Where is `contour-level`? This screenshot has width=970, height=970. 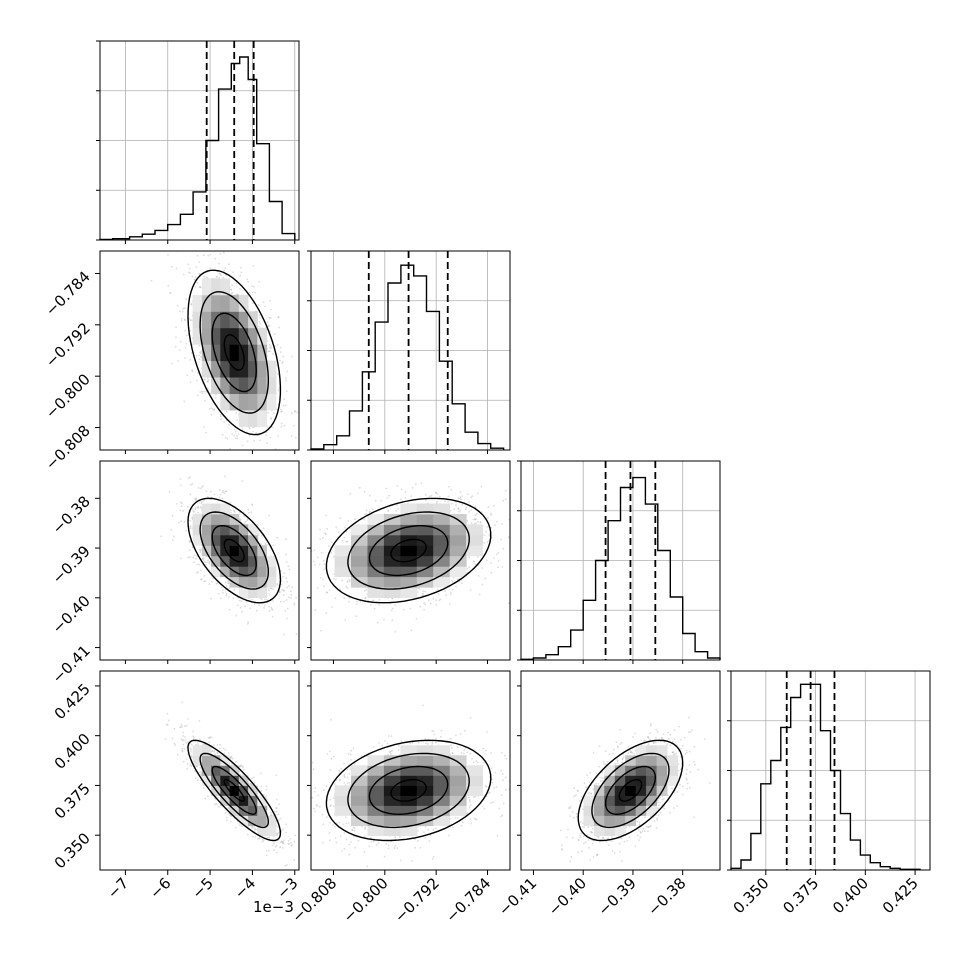 contour-level is located at coordinates (234, 352).